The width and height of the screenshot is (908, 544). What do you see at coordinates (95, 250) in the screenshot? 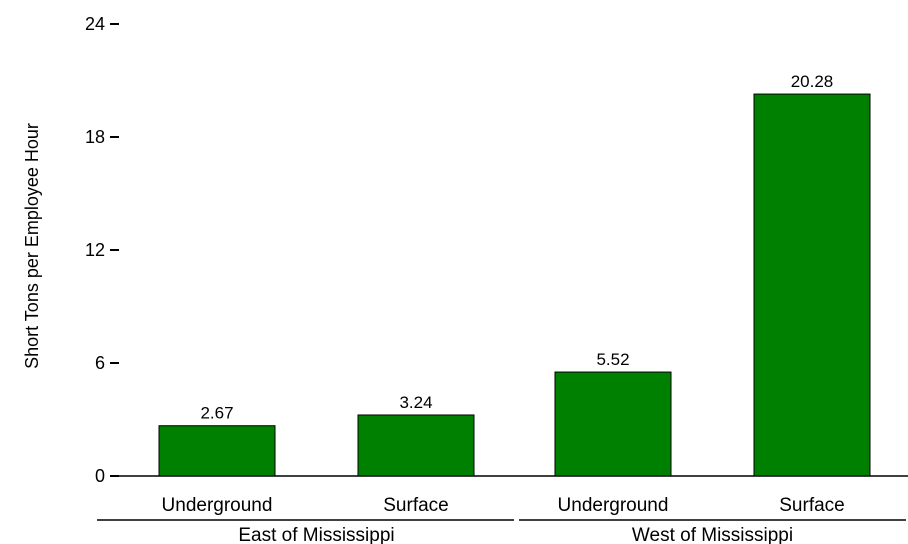
I see `y-tick-label: 12` at bounding box center [95, 250].